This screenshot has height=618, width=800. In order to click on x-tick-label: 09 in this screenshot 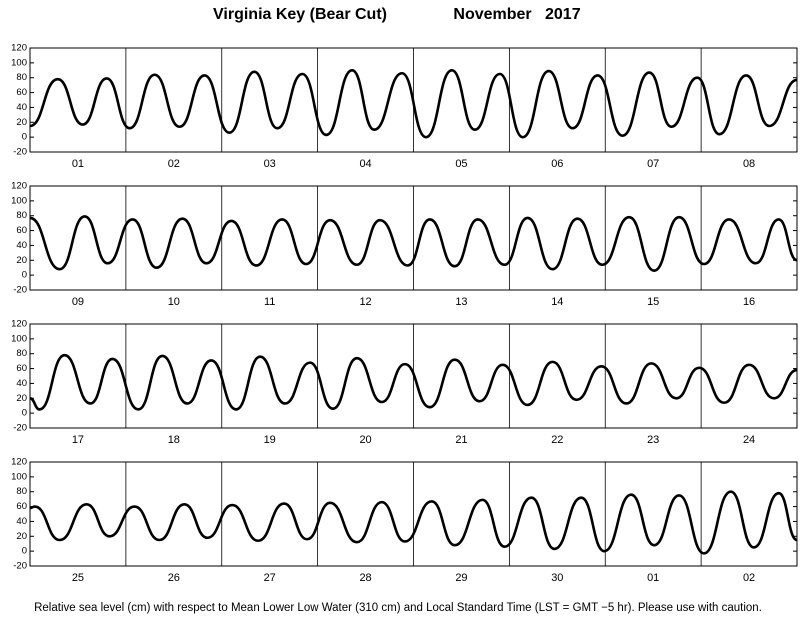, I will do `click(78, 302)`.